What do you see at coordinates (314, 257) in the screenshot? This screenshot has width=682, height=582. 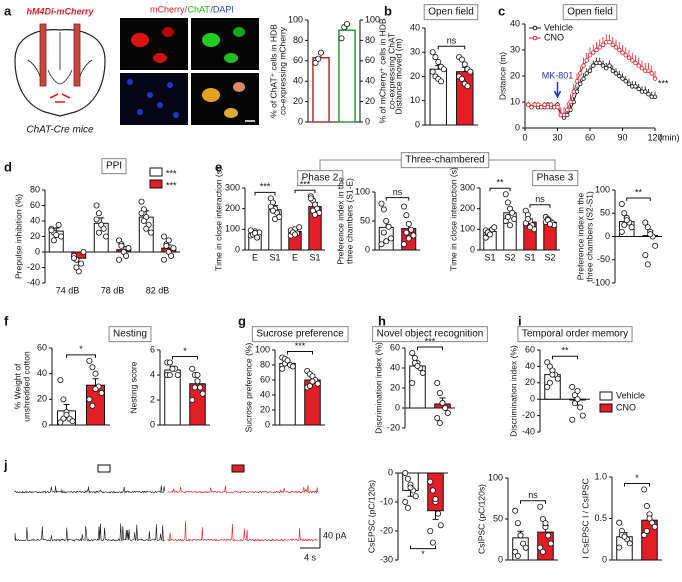 I see `x-tick-label: S1` at bounding box center [314, 257].